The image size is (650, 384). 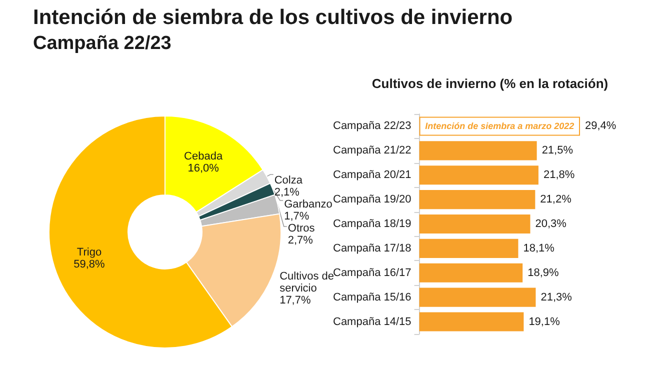 What do you see at coordinates (302, 228) in the screenshot?
I see `slice-label: Otros` at bounding box center [302, 228].